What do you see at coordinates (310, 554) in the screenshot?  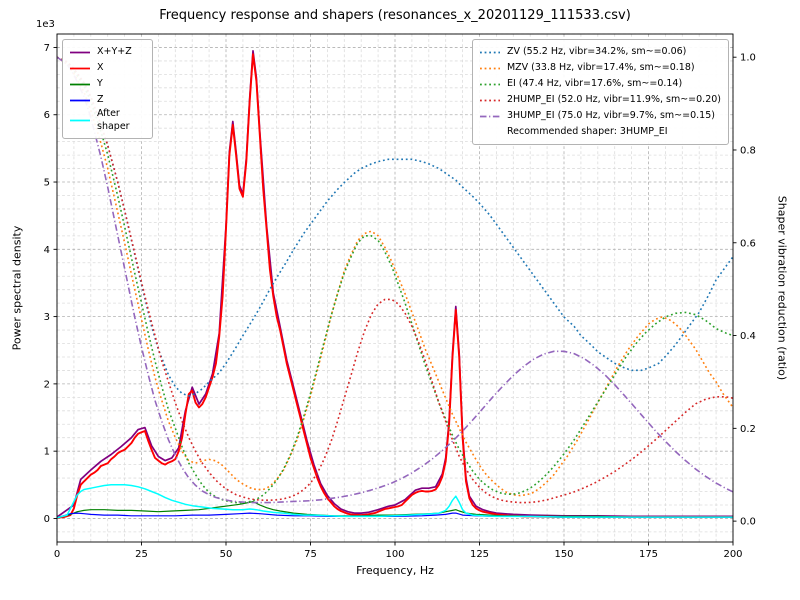 I see `x-tick-label: 75` at bounding box center [310, 554].